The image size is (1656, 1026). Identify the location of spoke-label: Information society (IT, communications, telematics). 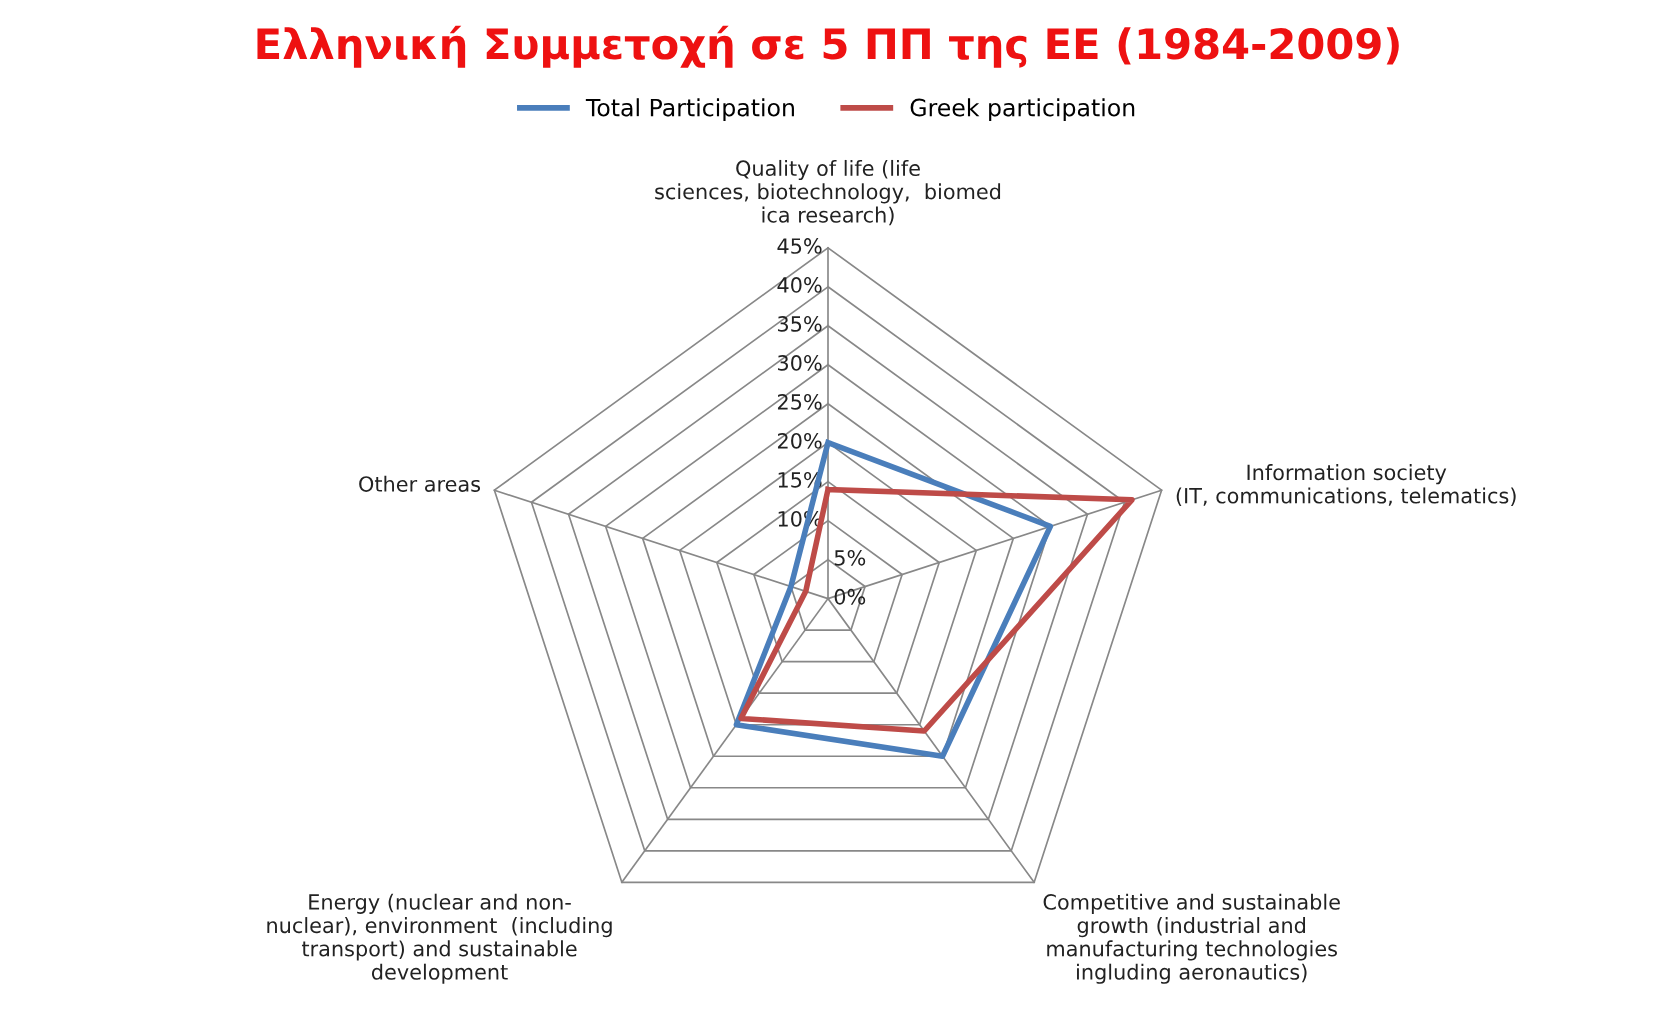
(1346, 485).